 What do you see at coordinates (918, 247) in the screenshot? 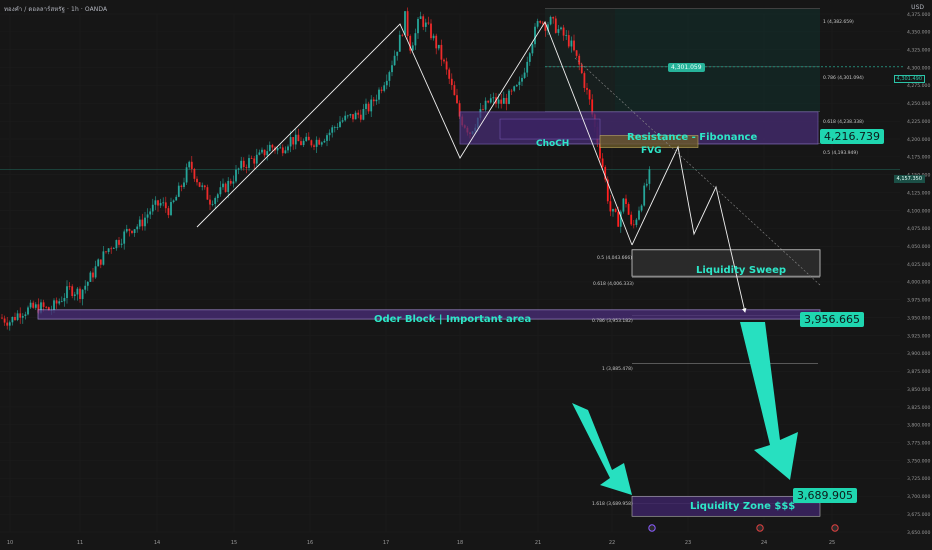
I see `y-tick-label: 4,050.000` at bounding box center [918, 247].